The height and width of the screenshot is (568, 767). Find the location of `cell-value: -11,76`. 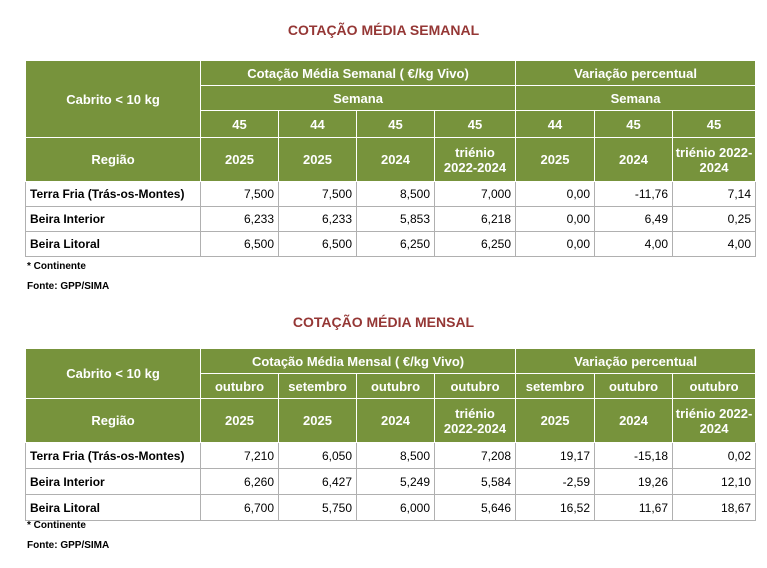

cell-value: -11,76 is located at coordinates (633, 194).